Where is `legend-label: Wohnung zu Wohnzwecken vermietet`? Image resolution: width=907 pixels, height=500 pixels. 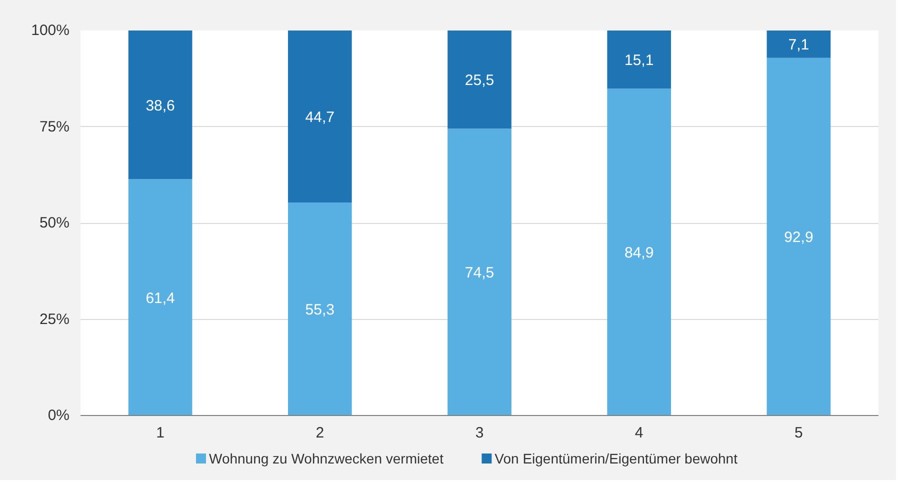 legend-label: Wohnung zu Wohnzwecken vermietet is located at coordinates (326, 458).